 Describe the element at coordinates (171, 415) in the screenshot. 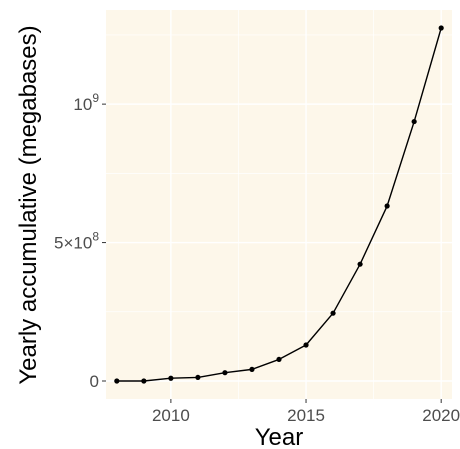

I see `x-tick-label: 2010` at that location.